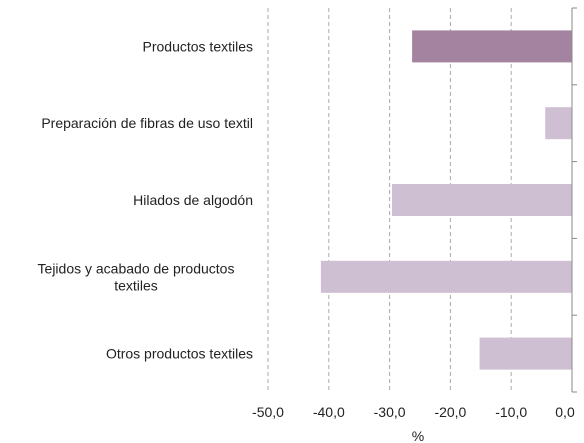 The image size is (584, 443). Describe the element at coordinates (193, 200) in the screenshot. I see `category-label: Hilados de algodón` at that location.